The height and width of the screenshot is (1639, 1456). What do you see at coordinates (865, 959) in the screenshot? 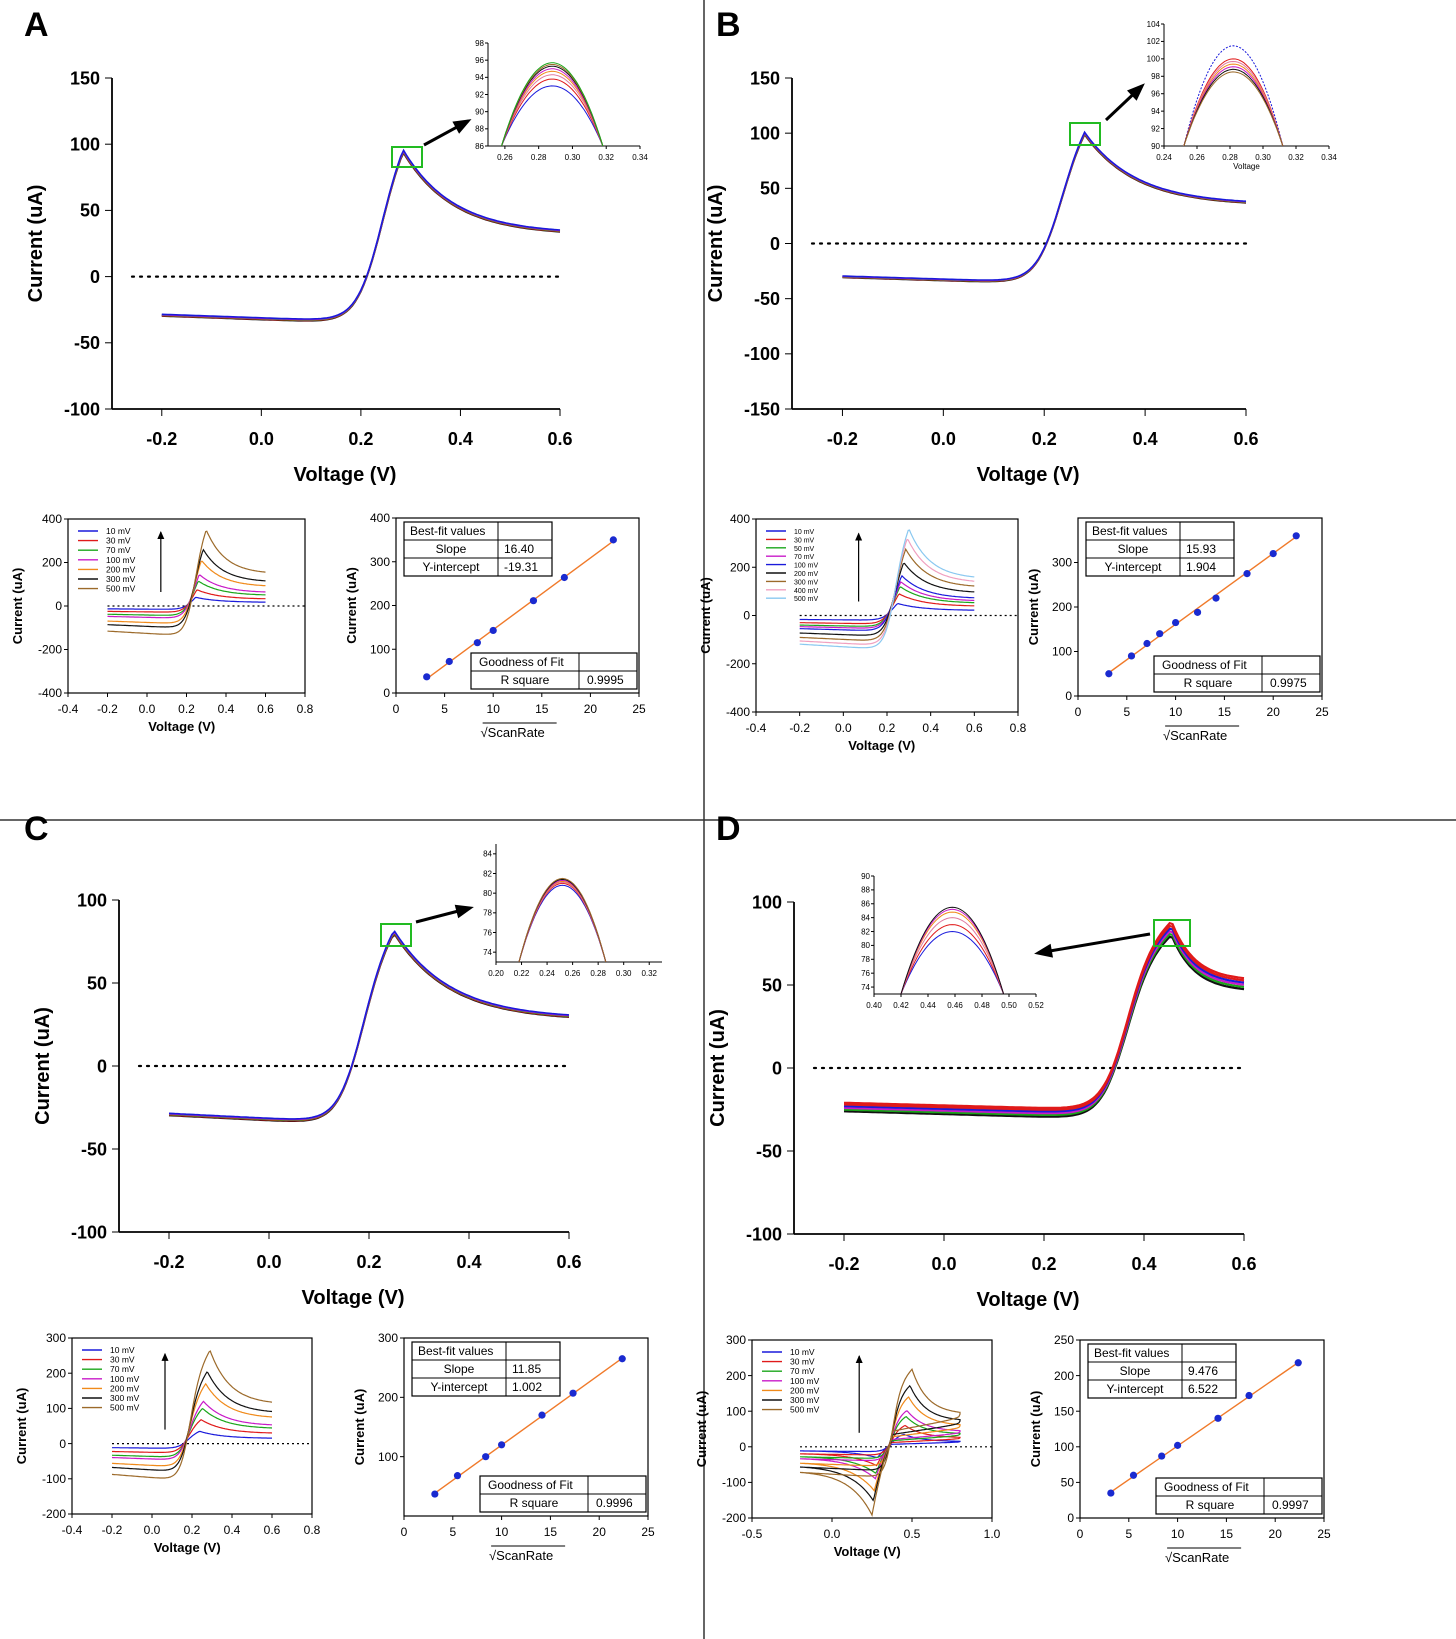
I see `y-tick-label: 78` at bounding box center [865, 959].